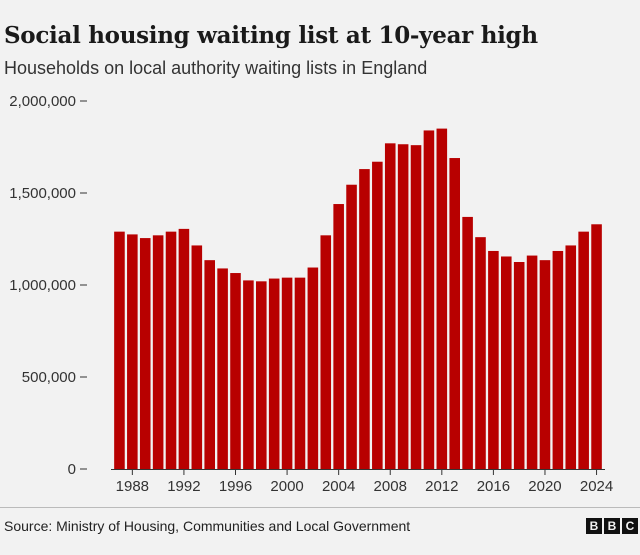 The width and height of the screenshot is (640, 555). Describe the element at coordinates (320, 507) in the screenshot. I see `footer-divider` at that location.